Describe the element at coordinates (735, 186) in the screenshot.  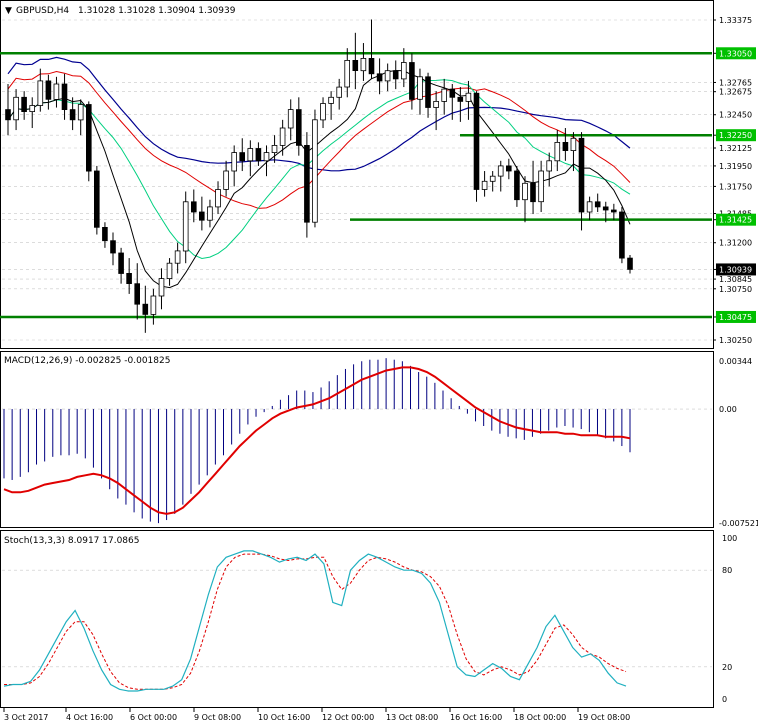
I see `price-label: 1.31750` at that location.